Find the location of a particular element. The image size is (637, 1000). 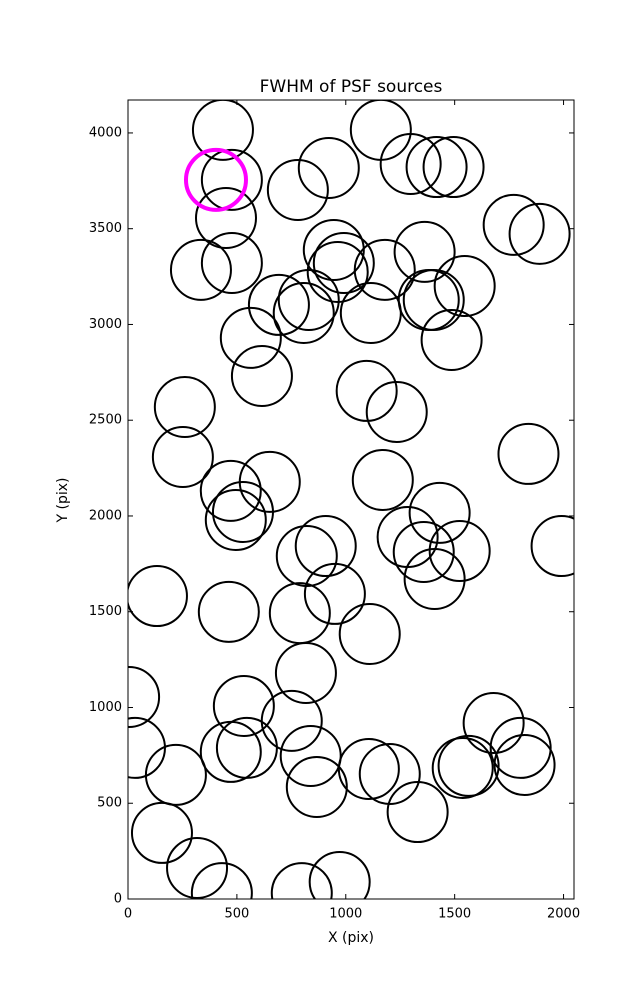

x-tick-label: 2000 is located at coordinates (563, 914).